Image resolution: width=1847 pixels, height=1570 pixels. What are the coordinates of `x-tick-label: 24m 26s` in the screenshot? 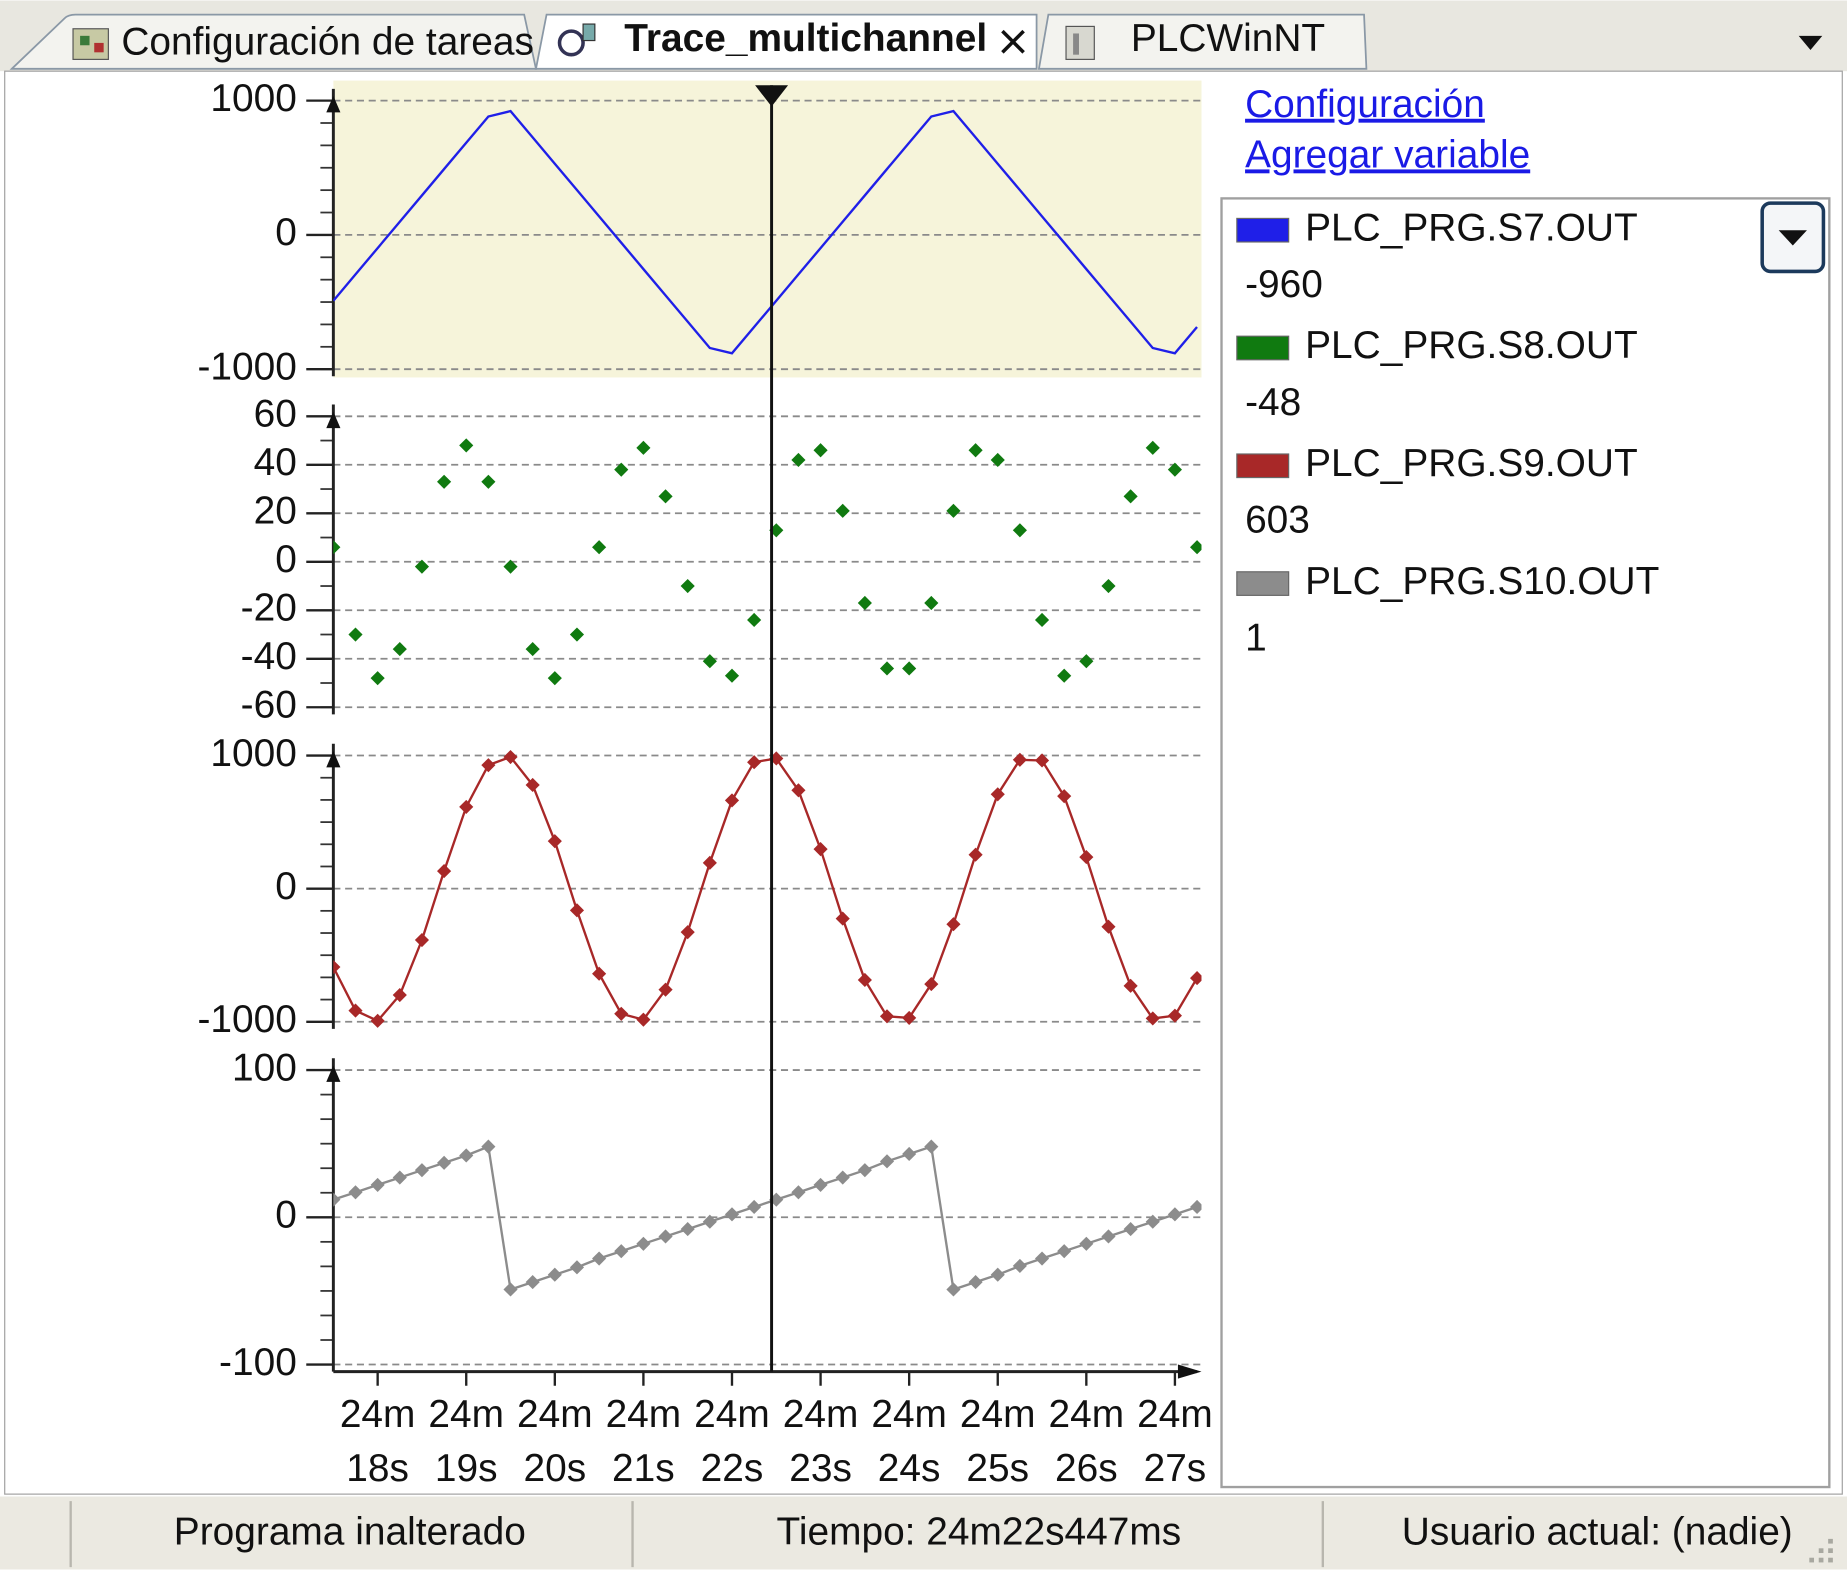 It's located at (1086, 1440).